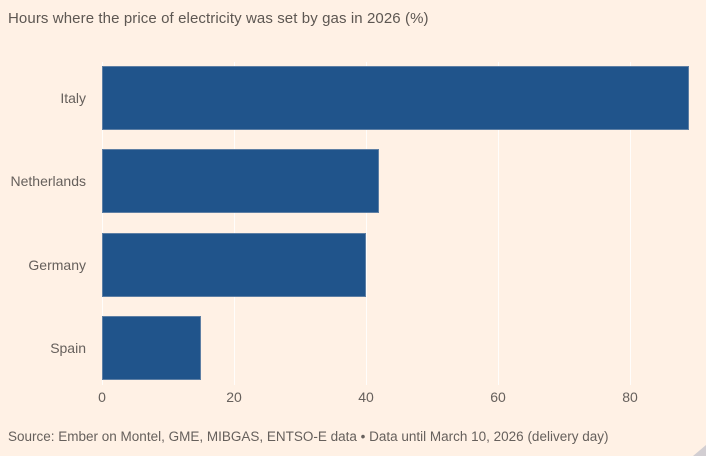 This screenshot has height=456, width=706. What do you see at coordinates (57, 264) in the screenshot?
I see `category-label-germany: Germany` at bounding box center [57, 264].